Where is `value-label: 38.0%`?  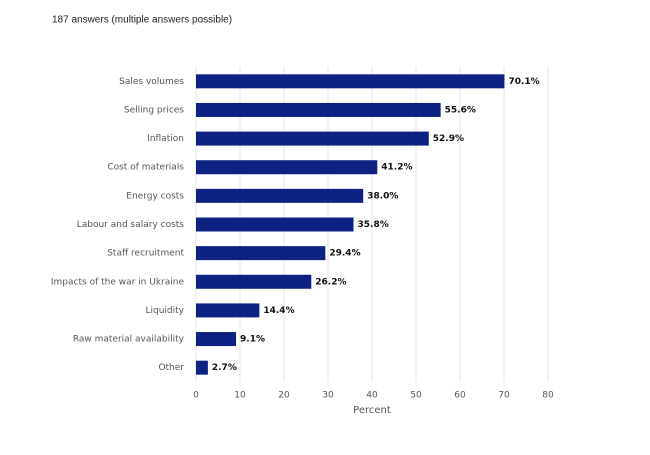 value-label: 38.0% is located at coordinates (382, 196).